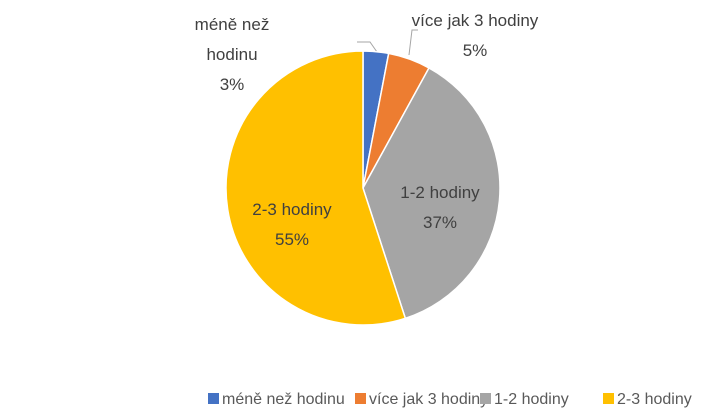 Image resolution: width=728 pixels, height=410 pixels. I want to click on label-category: 1-2 hodiny, so click(440, 192).